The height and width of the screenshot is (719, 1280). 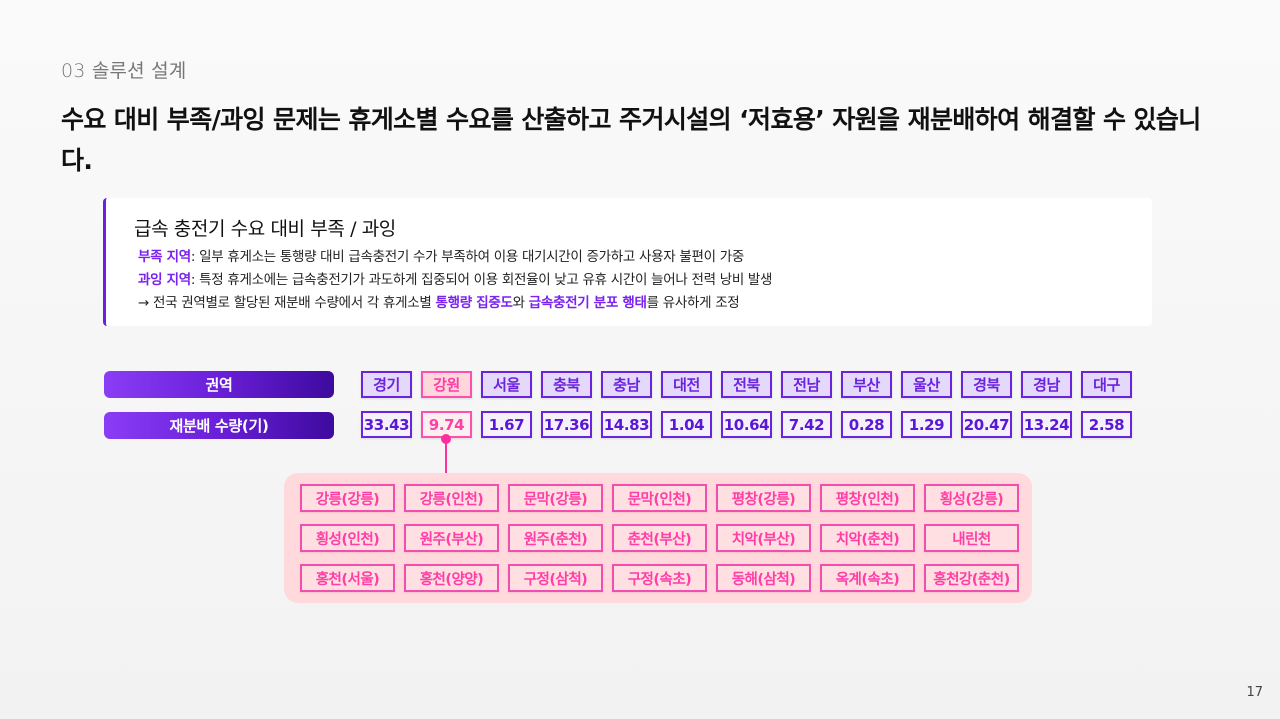 I want to click on value-cell: 7.42, so click(x=806, y=424).